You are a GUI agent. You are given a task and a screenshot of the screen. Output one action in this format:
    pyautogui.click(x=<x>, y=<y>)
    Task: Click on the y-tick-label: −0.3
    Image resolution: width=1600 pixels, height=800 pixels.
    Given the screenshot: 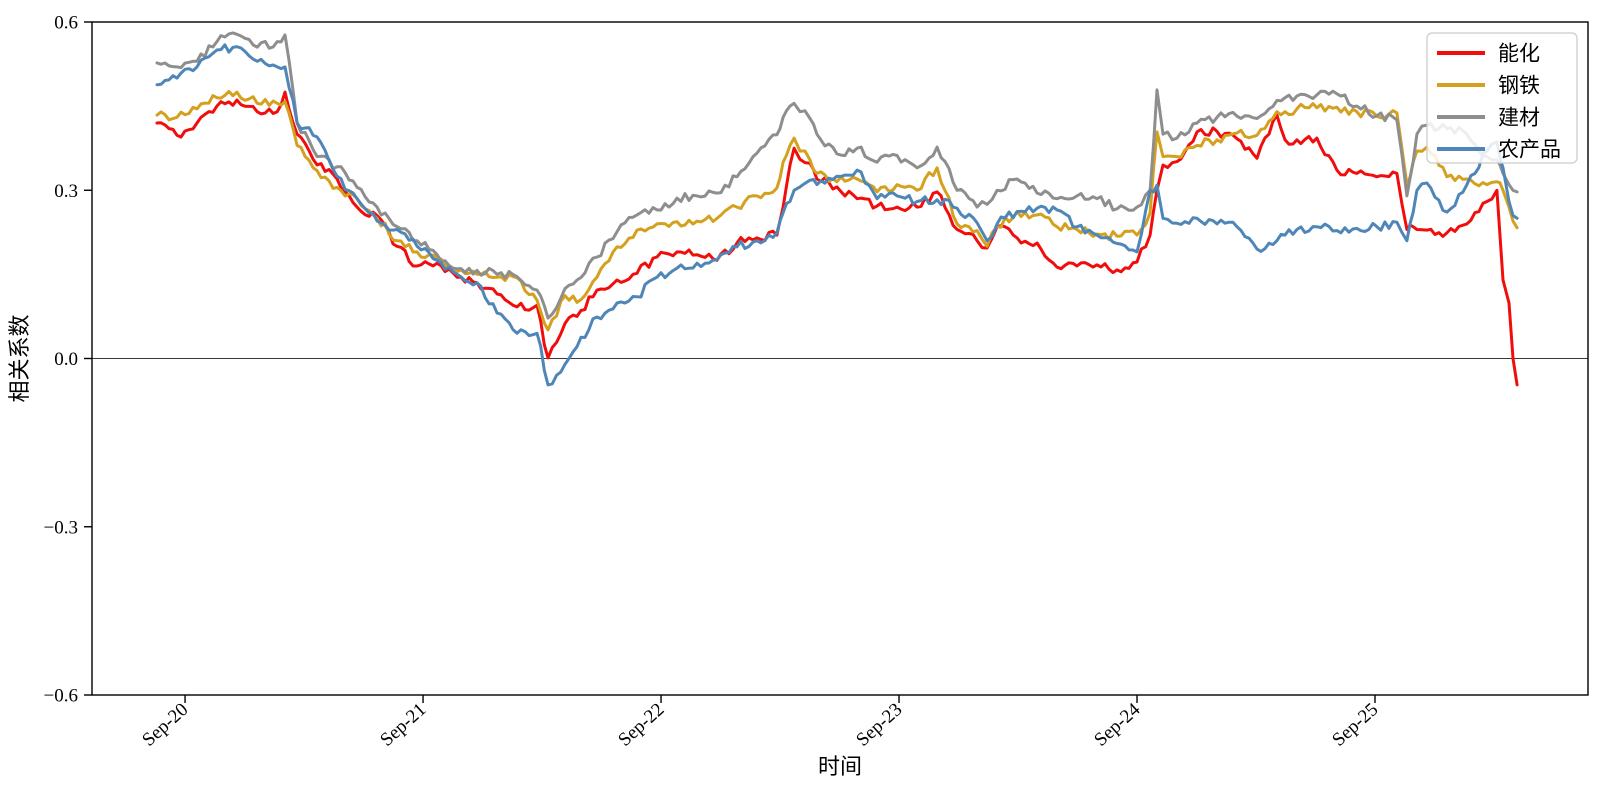 What is the action you would take?
    pyautogui.click(x=61, y=527)
    